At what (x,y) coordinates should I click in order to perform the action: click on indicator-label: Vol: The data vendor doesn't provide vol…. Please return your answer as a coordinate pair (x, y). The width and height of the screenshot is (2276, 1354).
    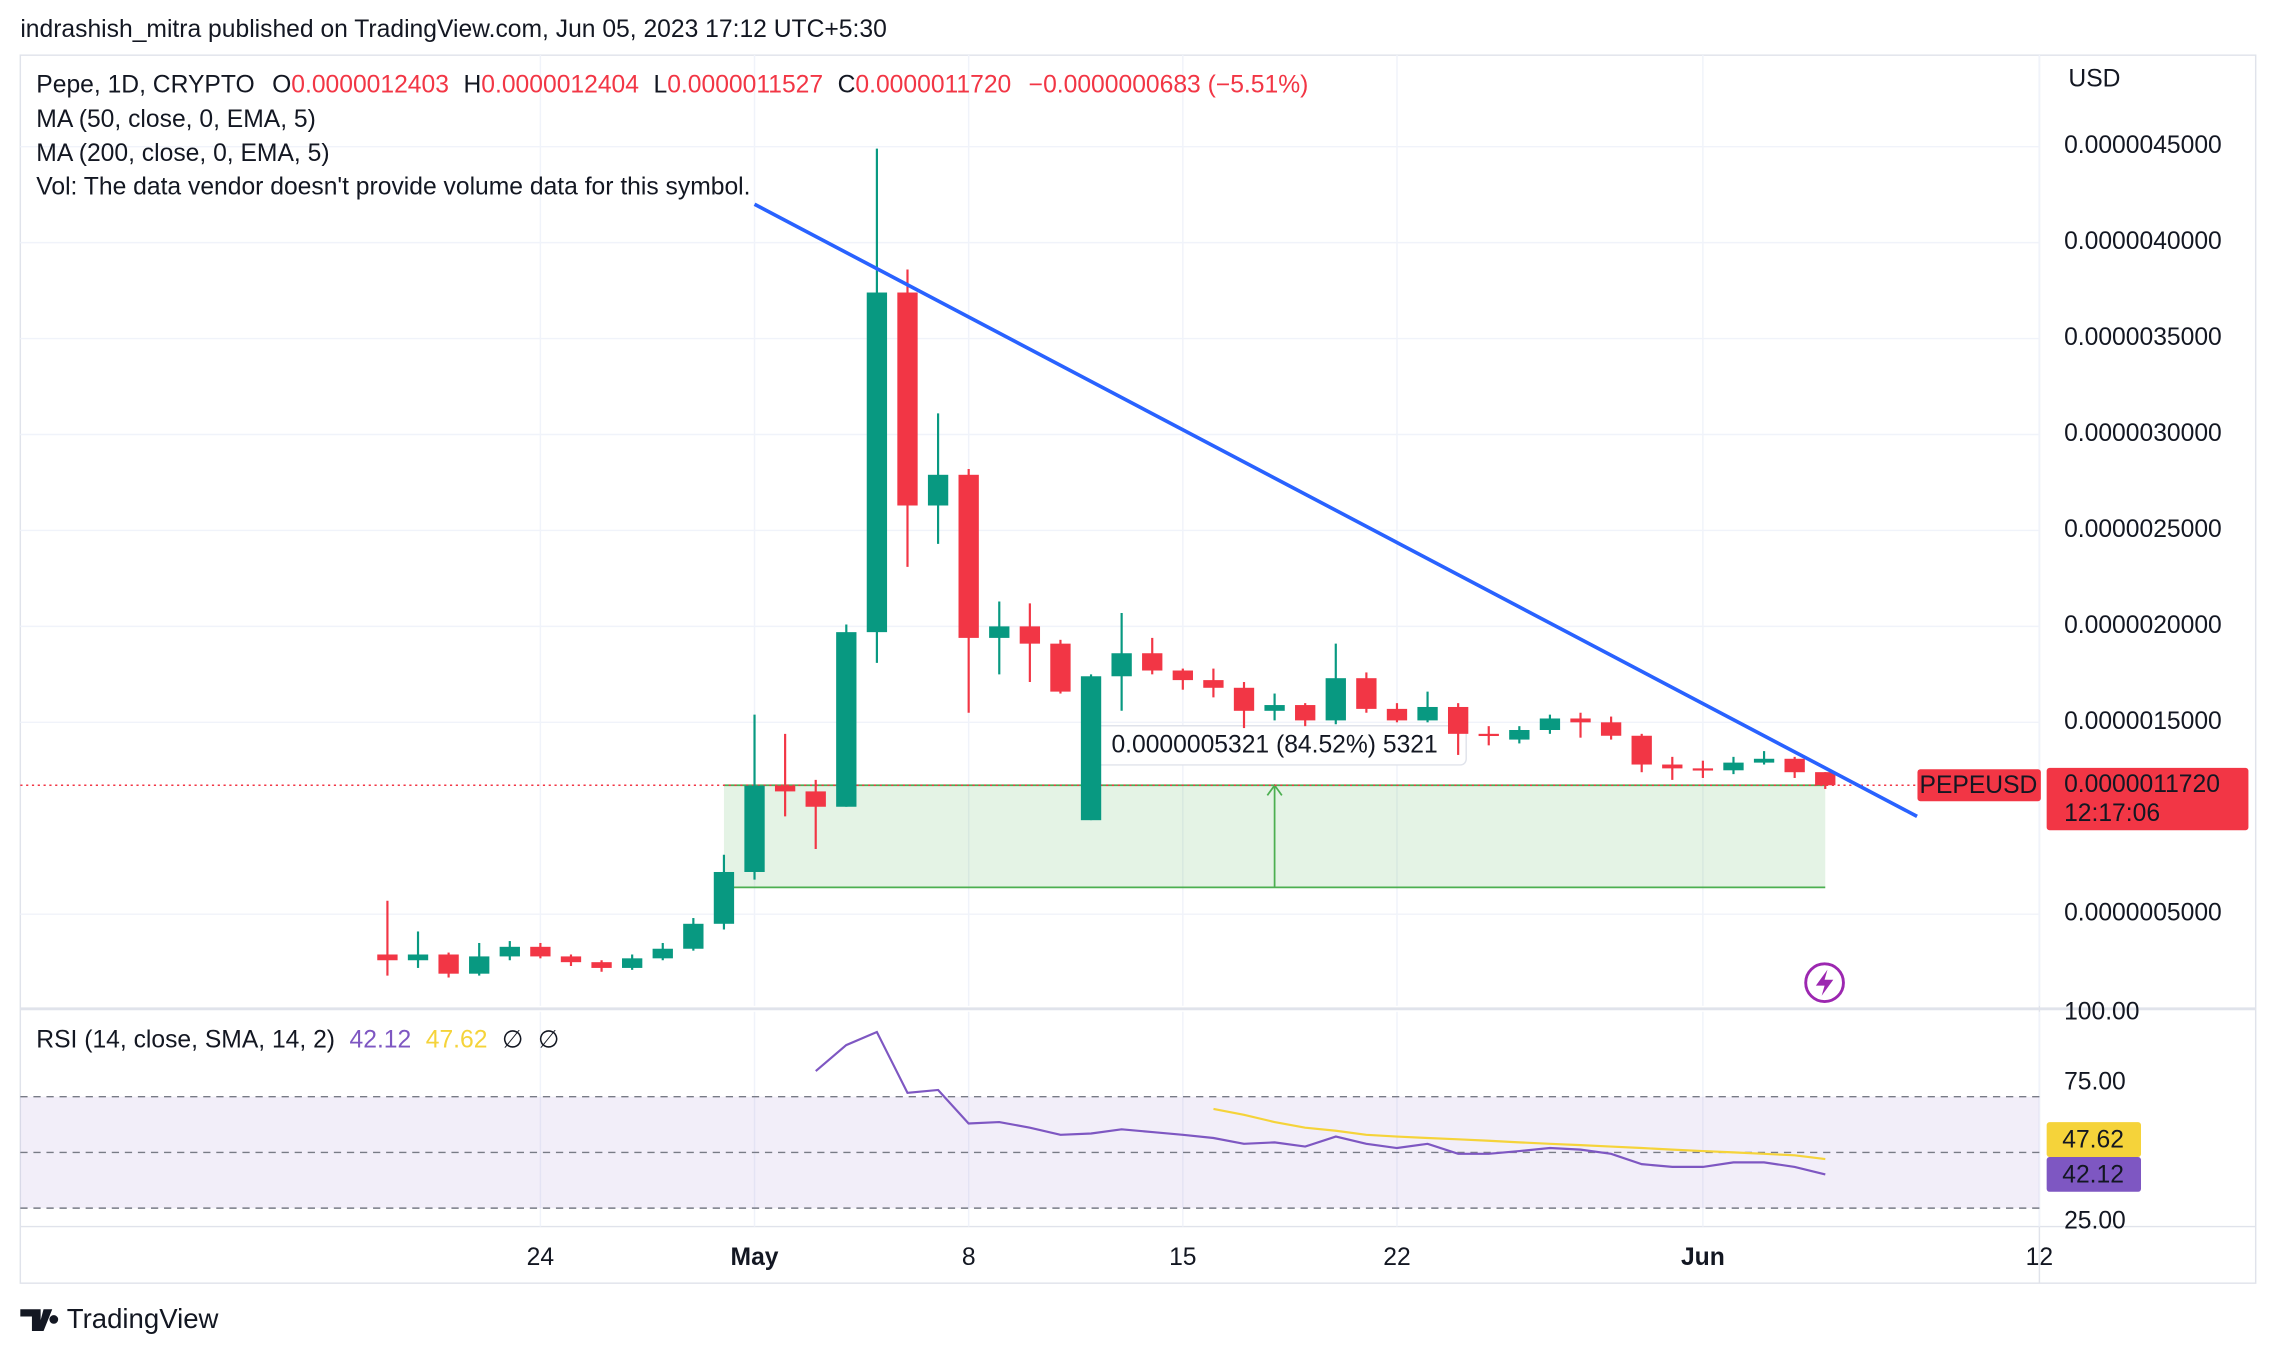
    Looking at the image, I should click on (393, 187).